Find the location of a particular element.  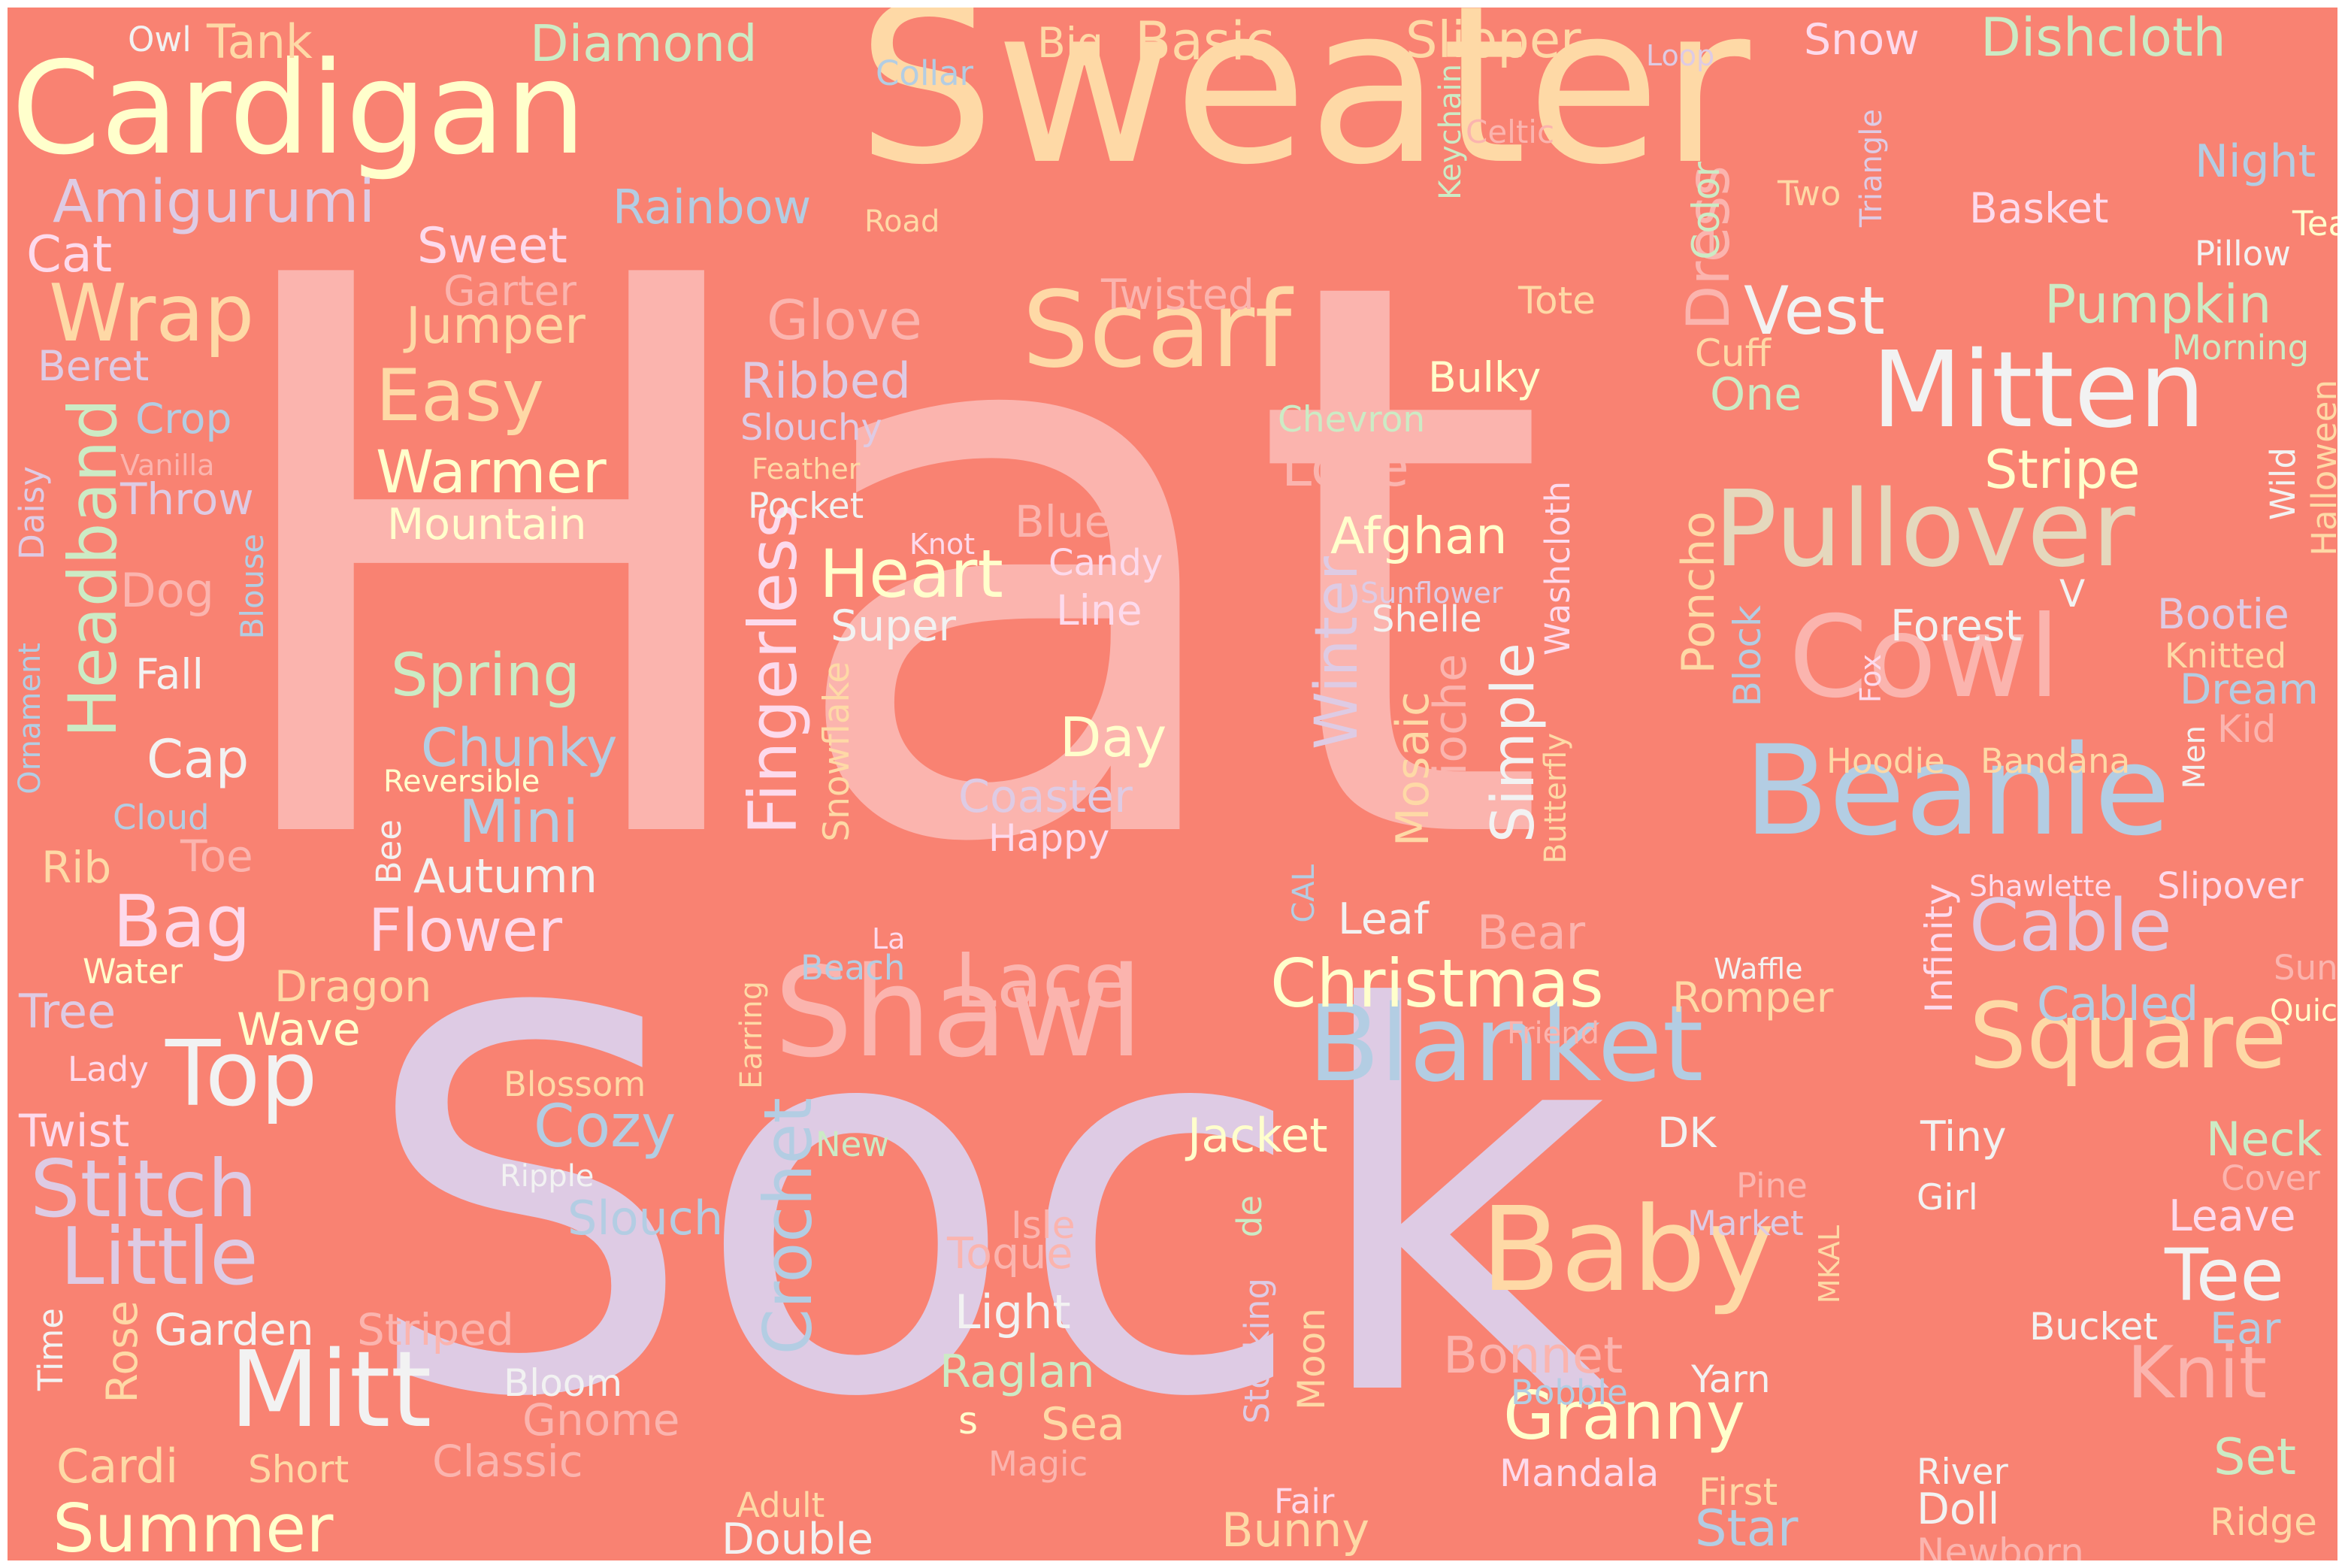

word-big: Big is located at coordinates (1070, 43).